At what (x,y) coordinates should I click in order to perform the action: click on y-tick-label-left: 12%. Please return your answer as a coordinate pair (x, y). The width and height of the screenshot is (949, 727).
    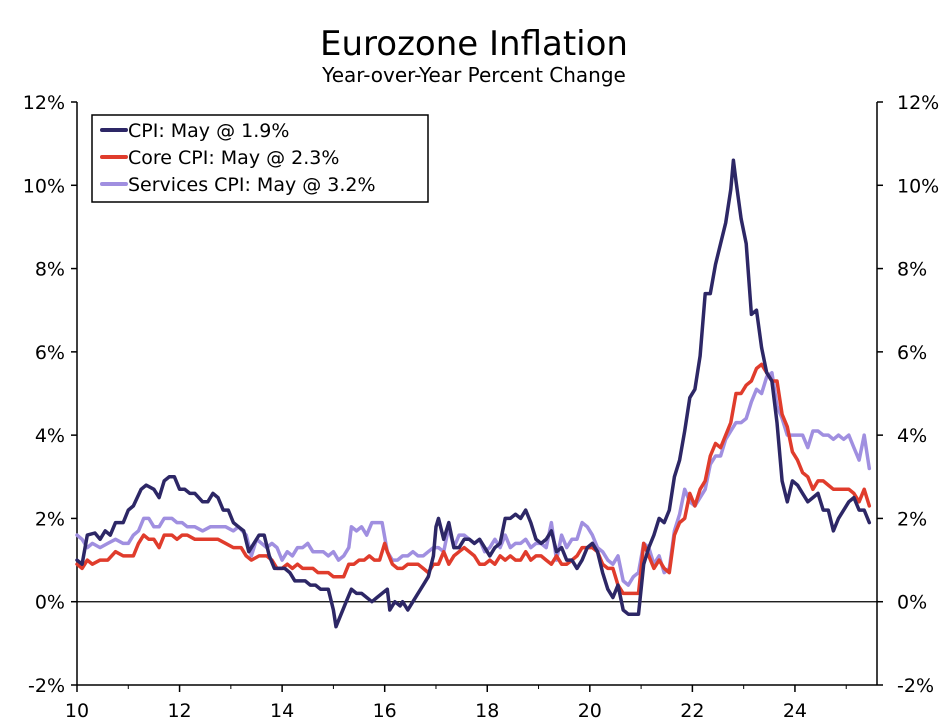
    Looking at the image, I should click on (44, 103).